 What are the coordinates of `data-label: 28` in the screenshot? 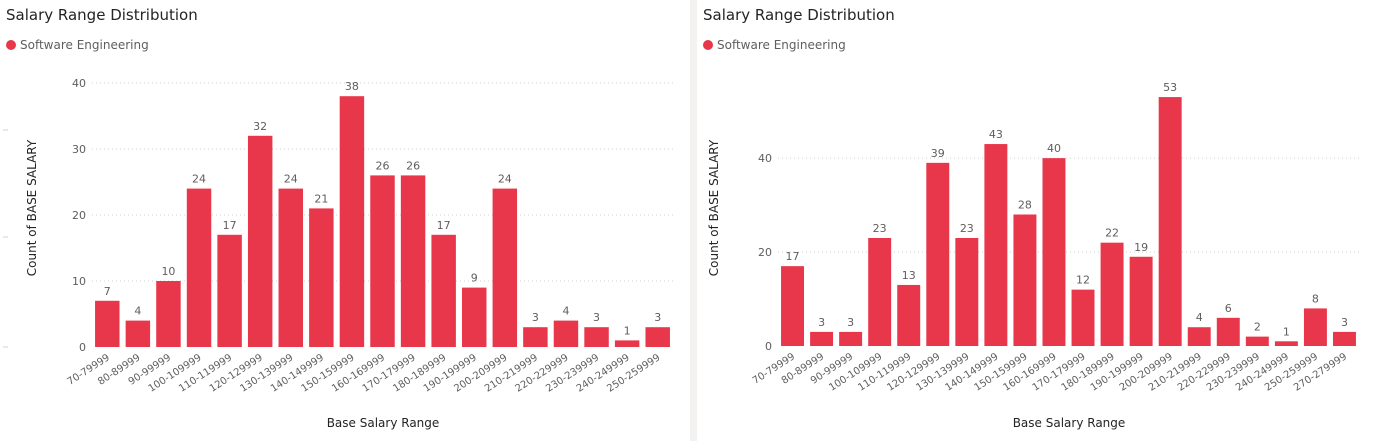 It's located at (1025, 205).